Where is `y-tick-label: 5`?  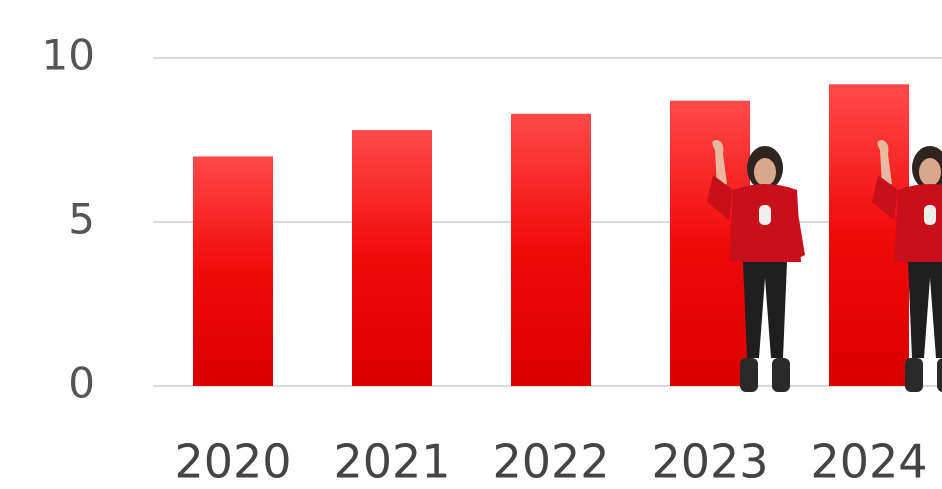 y-tick-label: 5 is located at coordinates (81, 219).